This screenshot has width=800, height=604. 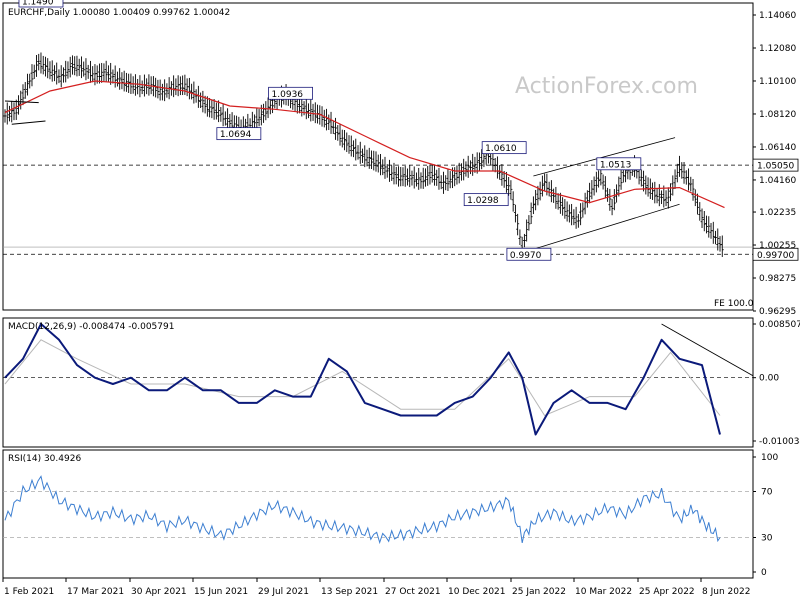 What do you see at coordinates (221, 592) in the screenshot?
I see `xtick-label: 15 Jun 2021` at bounding box center [221, 592].